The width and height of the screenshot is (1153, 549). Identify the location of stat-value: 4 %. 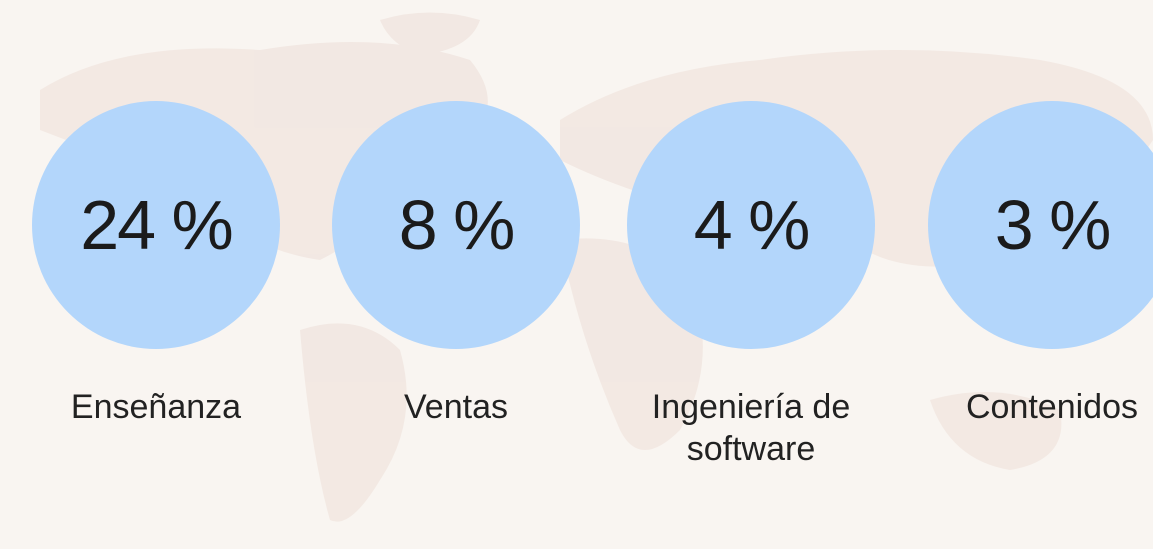
(752, 225).